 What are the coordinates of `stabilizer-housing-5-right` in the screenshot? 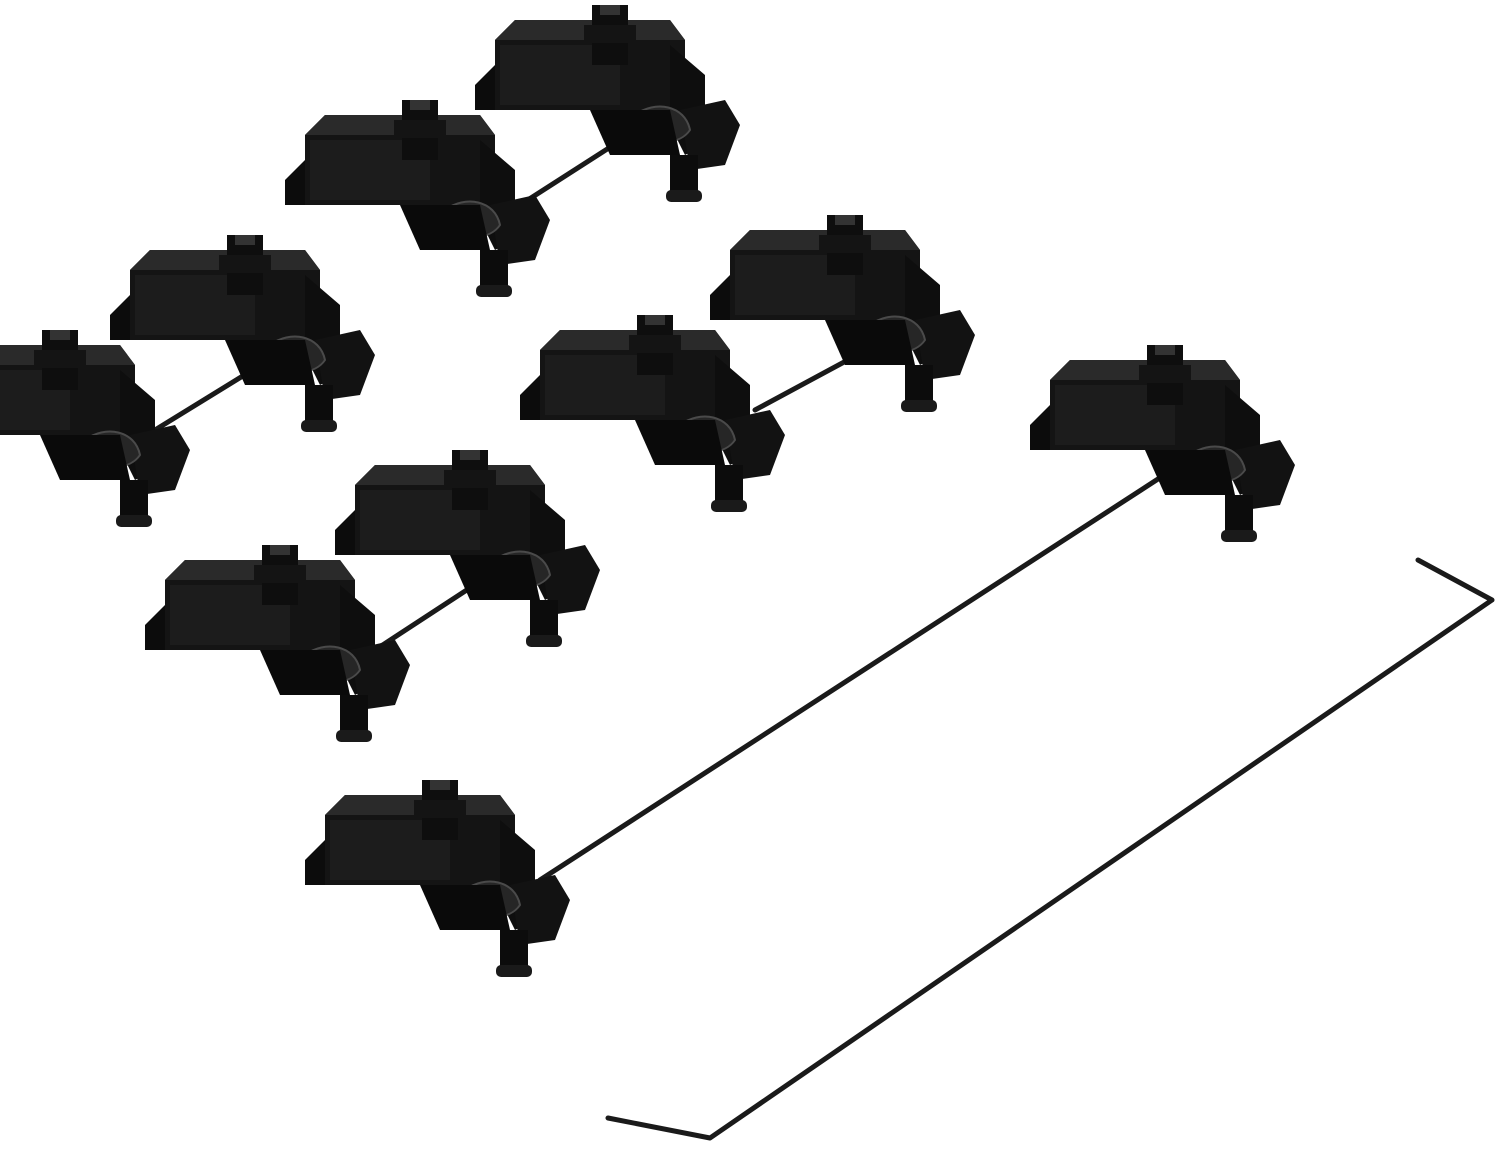 It's located at (1162, 443).